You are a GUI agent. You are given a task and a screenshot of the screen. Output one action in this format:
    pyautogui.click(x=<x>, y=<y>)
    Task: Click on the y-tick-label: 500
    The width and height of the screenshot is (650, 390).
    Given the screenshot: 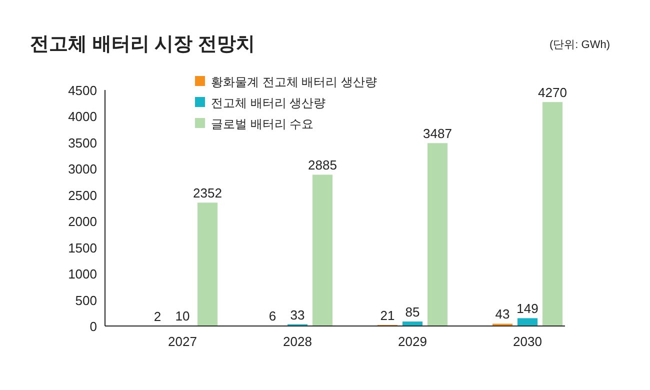 What is the action you would take?
    pyautogui.click(x=86, y=300)
    